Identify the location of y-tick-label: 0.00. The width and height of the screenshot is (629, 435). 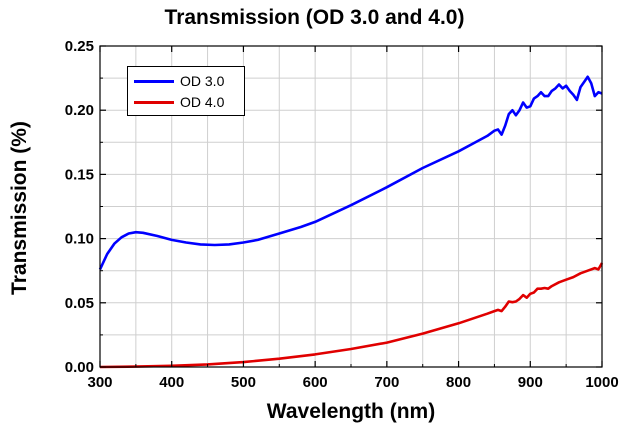
(79, 367).